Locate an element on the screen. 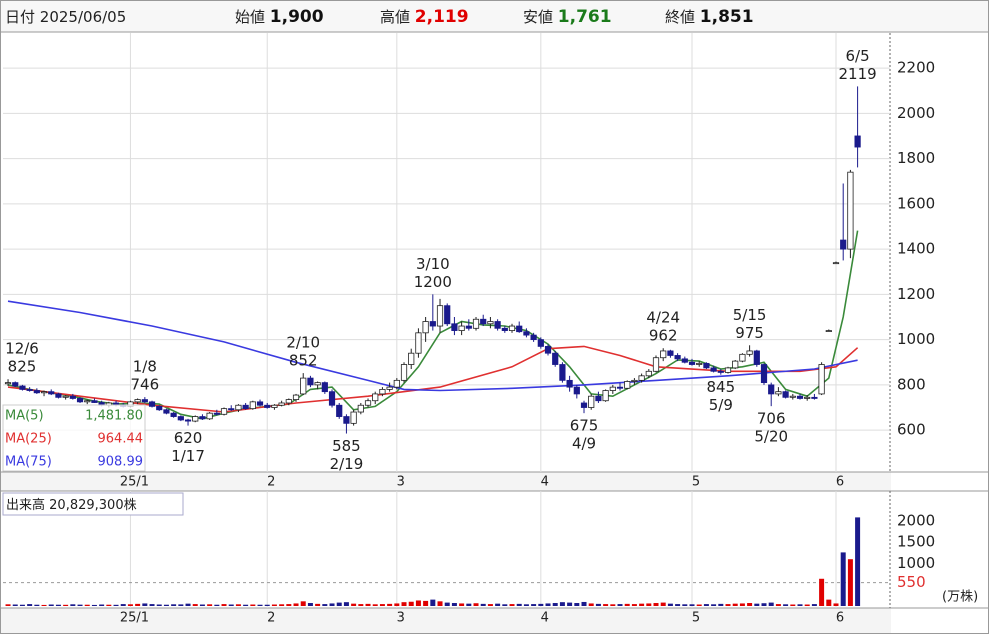 This screenshot has height=634, width=989. header-item: 始値 1,900 is located at coordinates (279, 17).